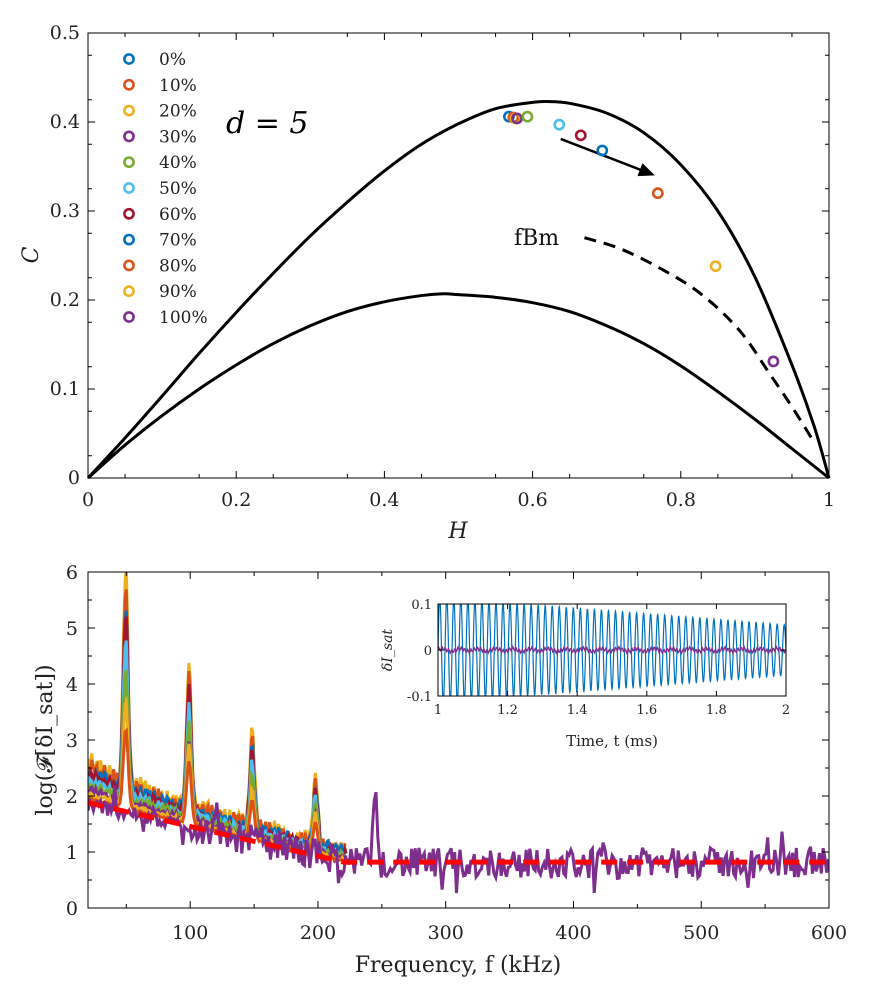 This screenshot has height=990, width=874. What do you see at coordinates (458, 965) in the screenshot?
I see `bottom-xlabel: Frequency, f (kHz)` at bounding box center [458, 965].